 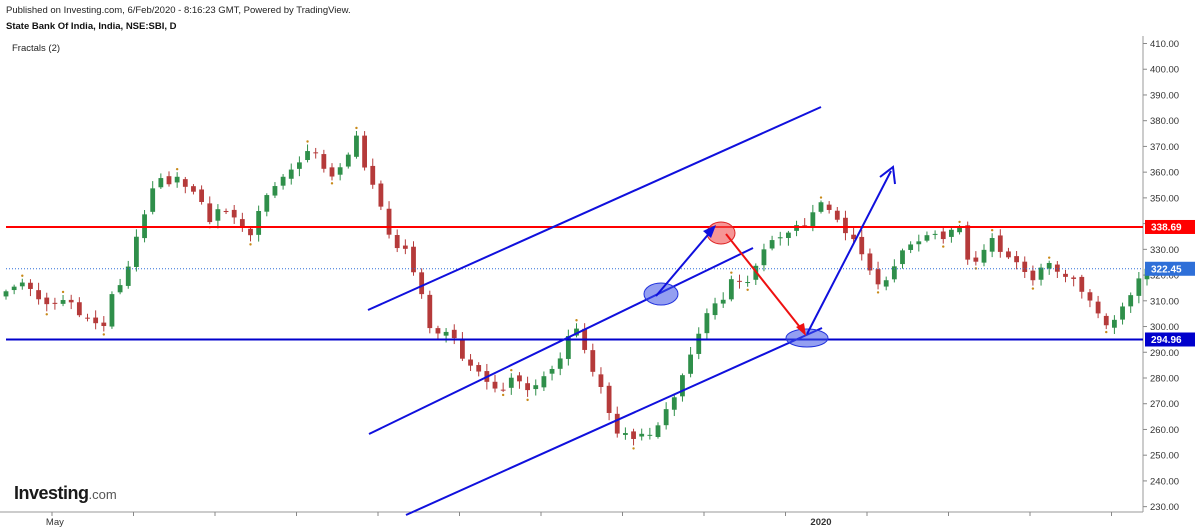 What do you see at coordinates (579, 520) in the screenshot?
I see `time-axis-ticks: May 2020` at bounding box center [579, 520].